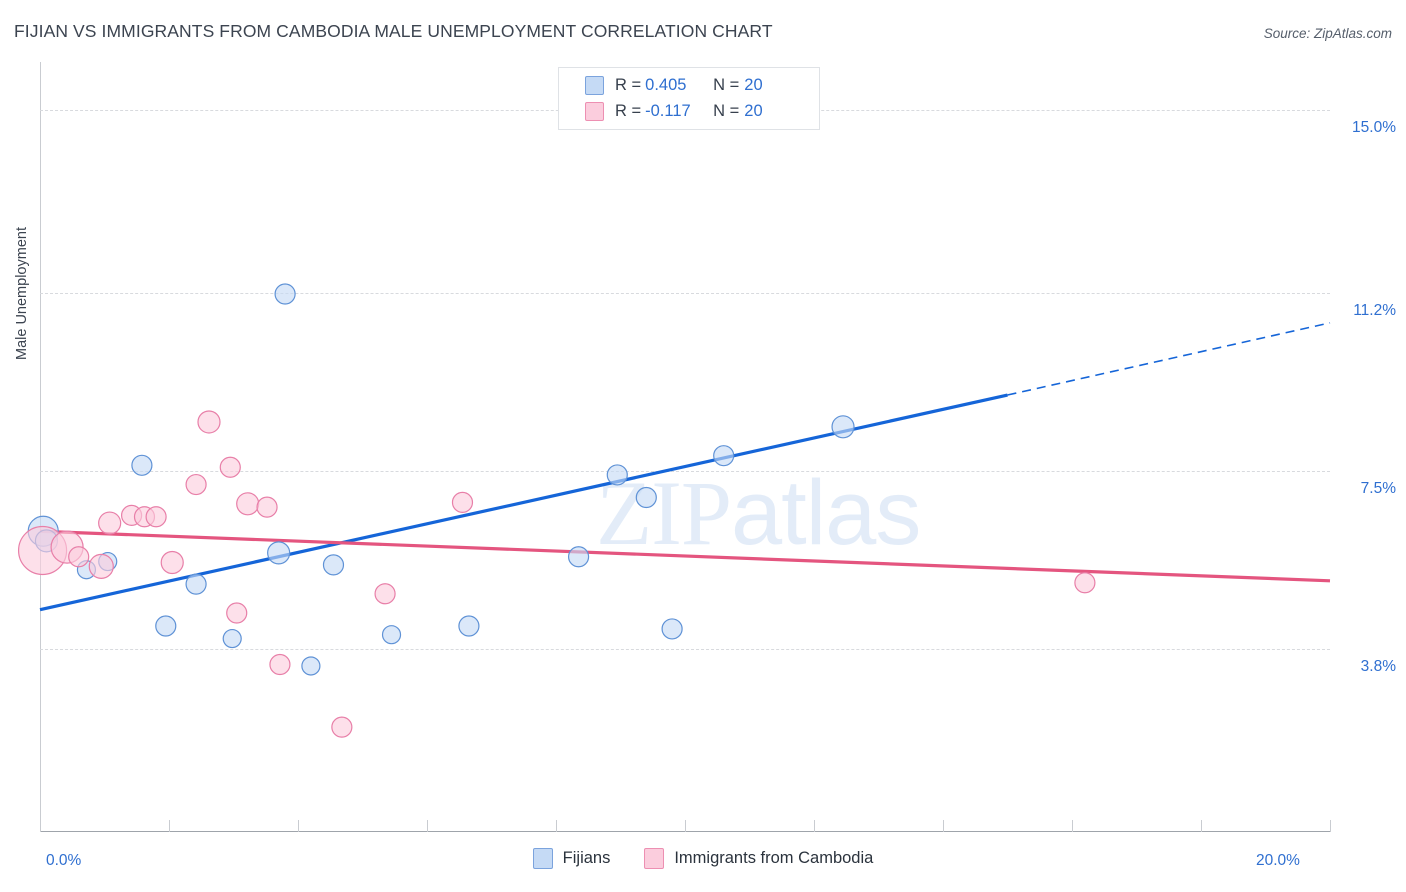 The width and height of the screenshot is (1406, 892). Describe the element at coordinates (586, 858) in the screenshot. I see `legend-label-fijians: Fijians` at that location.